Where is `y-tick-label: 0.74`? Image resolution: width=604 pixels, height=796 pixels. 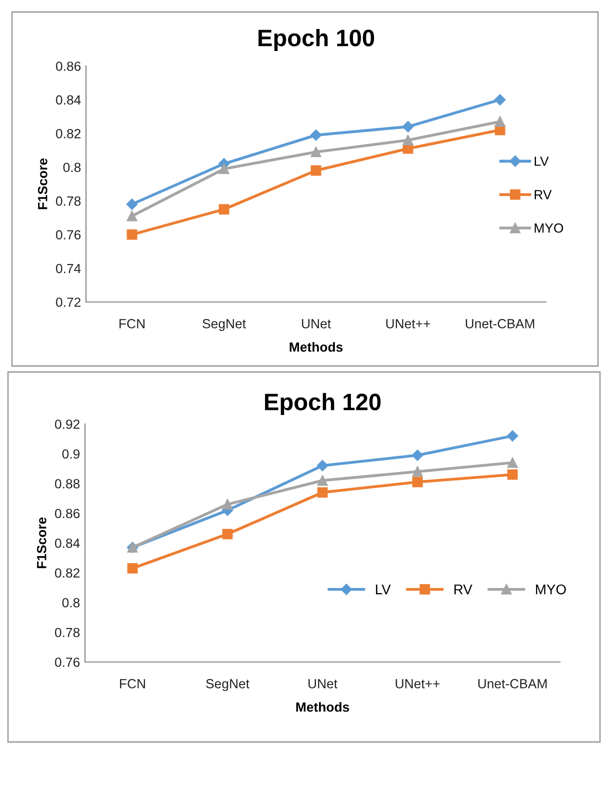
y-tick-label: 0.74 is located at coordinates (68, 269).